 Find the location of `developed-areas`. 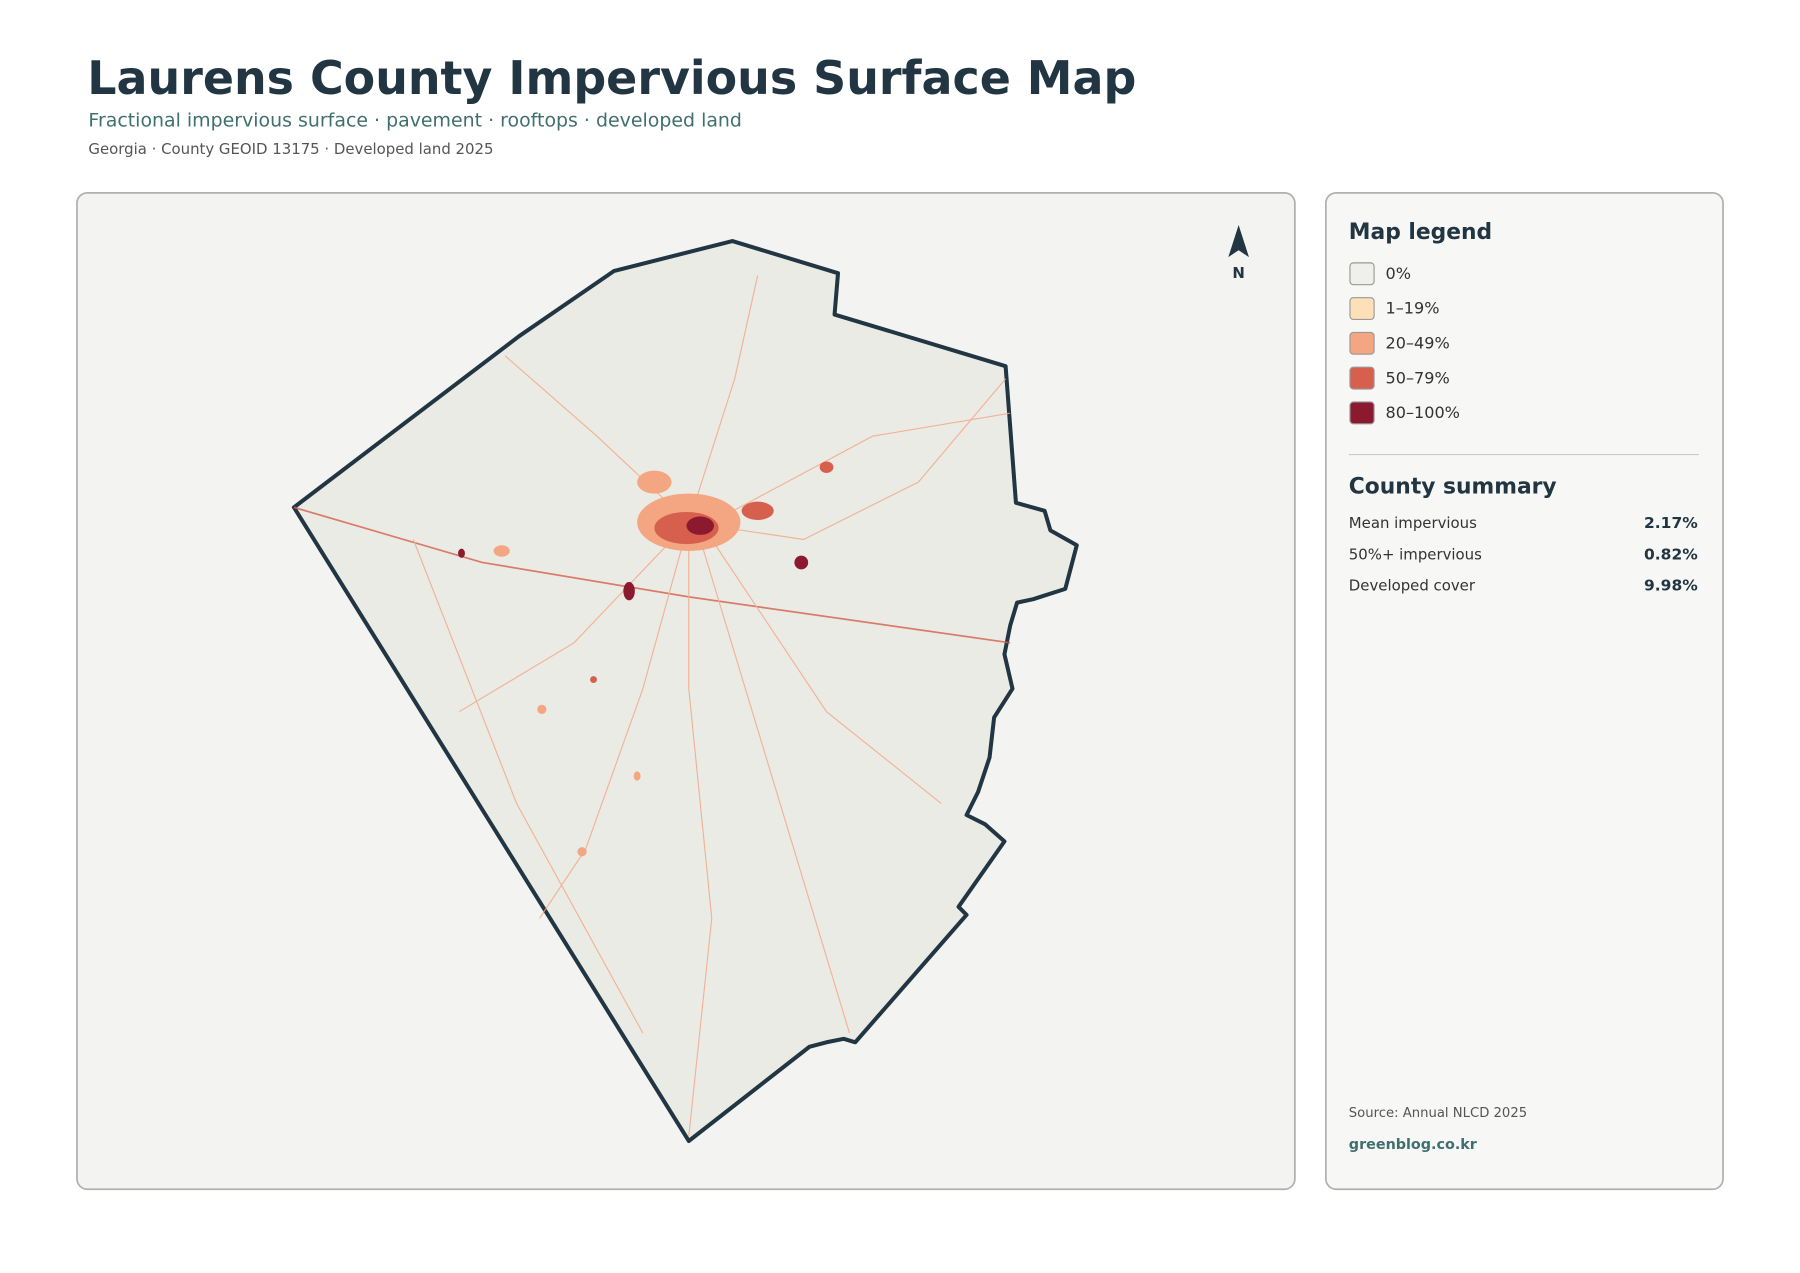

developed-areas is located at coordinates (646, 659).